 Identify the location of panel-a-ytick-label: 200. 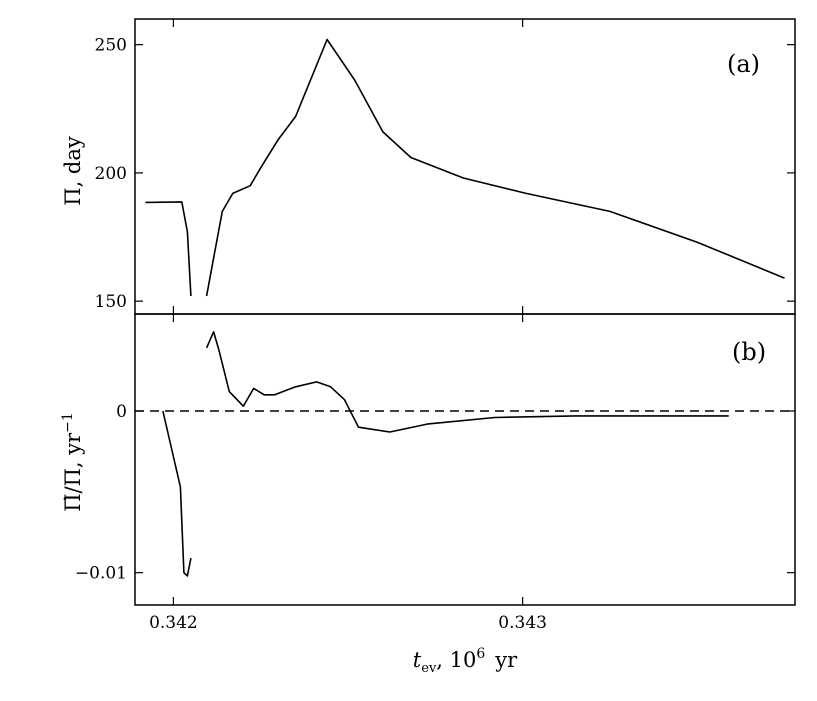
(111, 174).